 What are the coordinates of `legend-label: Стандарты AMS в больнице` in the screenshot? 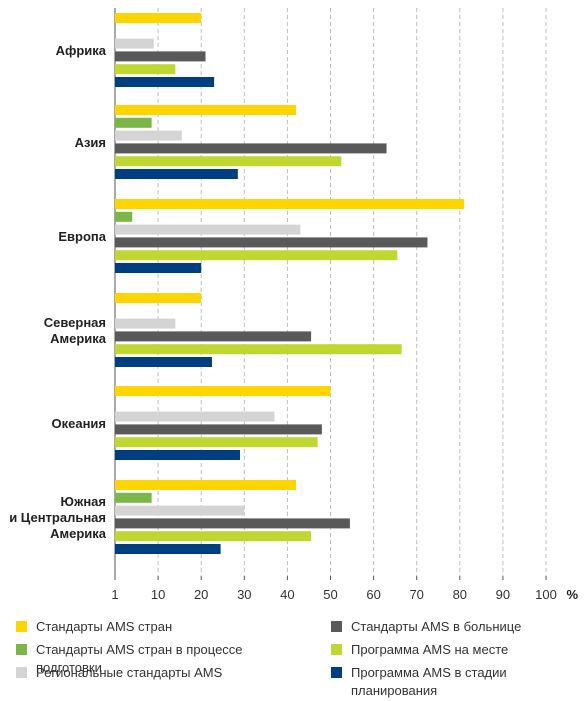 It's located at (436, 626).